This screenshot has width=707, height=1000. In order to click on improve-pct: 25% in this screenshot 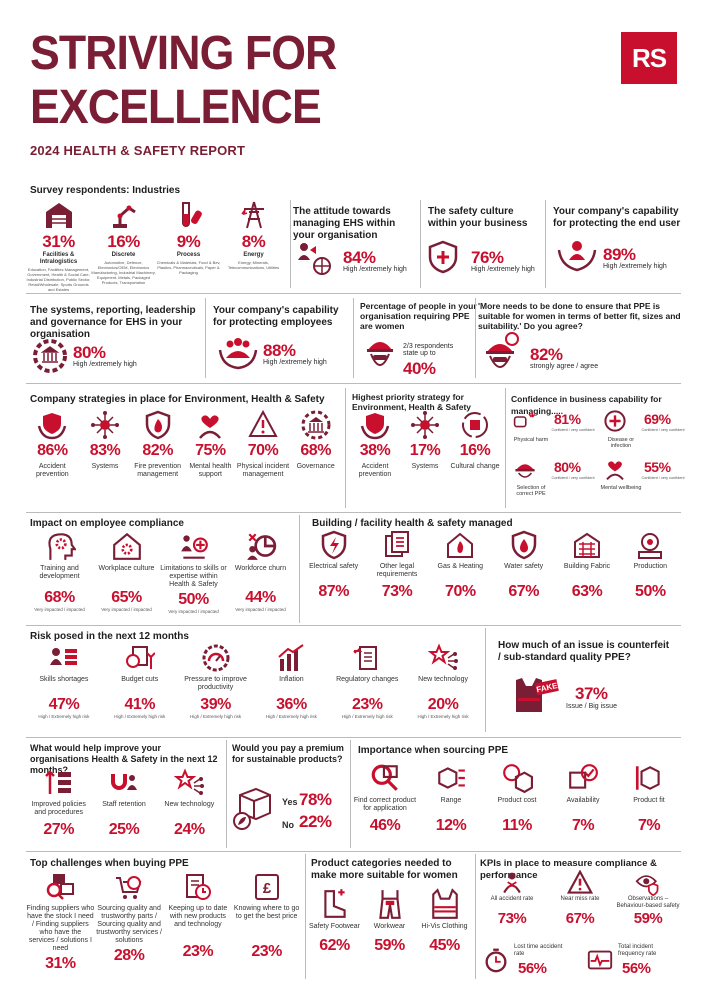, I will do `click(124, 829)`.